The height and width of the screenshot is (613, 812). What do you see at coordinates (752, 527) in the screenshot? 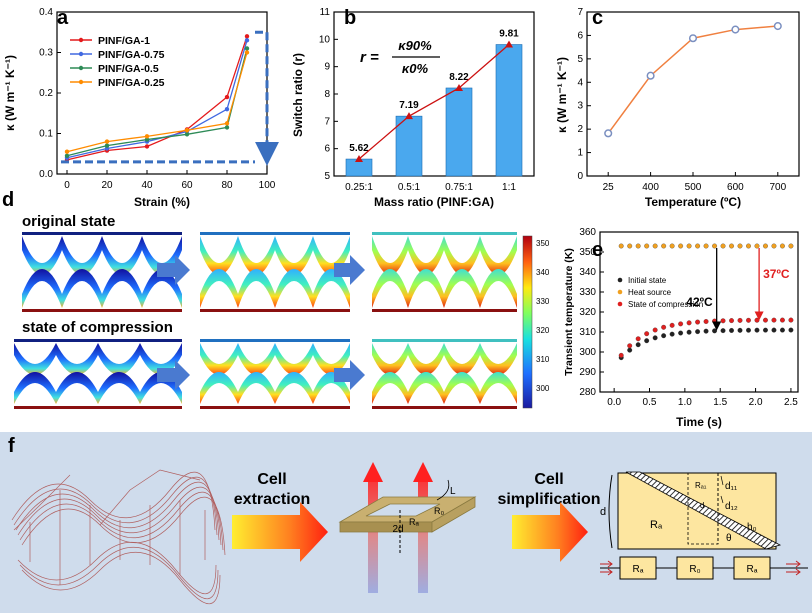
I see `diag-label-h0: h₀` at bounding box center [752, 527].